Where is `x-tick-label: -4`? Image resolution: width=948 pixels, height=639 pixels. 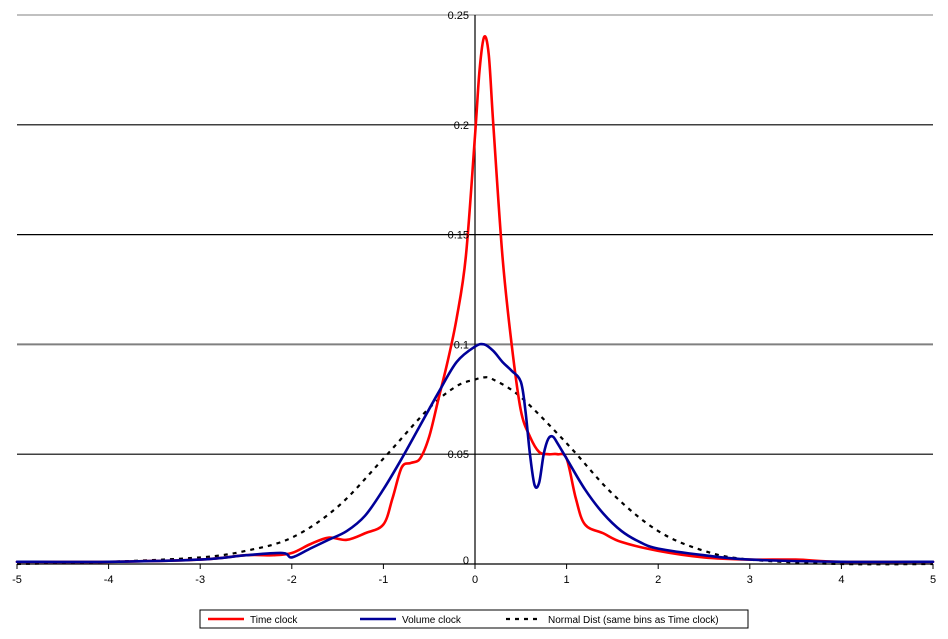
x-tick-label: -4 is located at coordinates (109, 580).